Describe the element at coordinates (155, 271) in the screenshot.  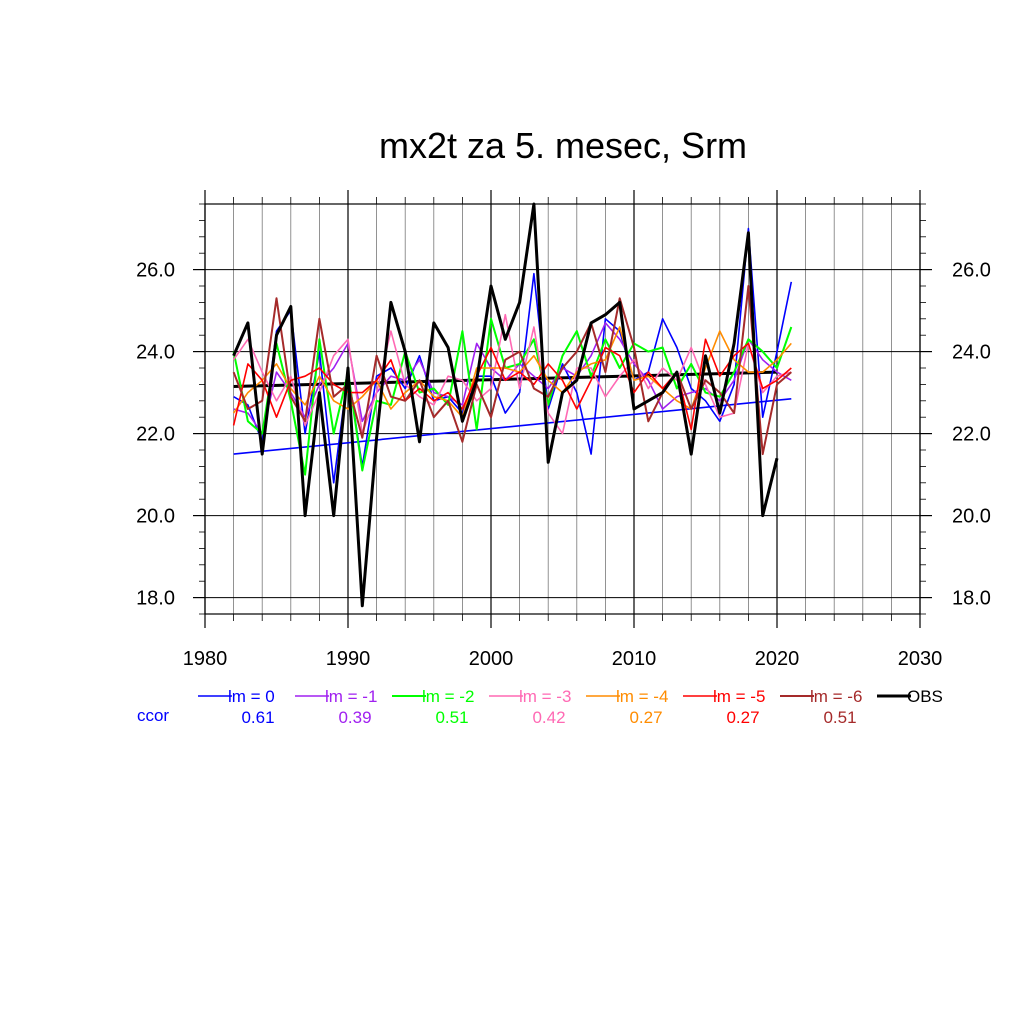
I see `y-tick-label-left: 26.0` at that location.